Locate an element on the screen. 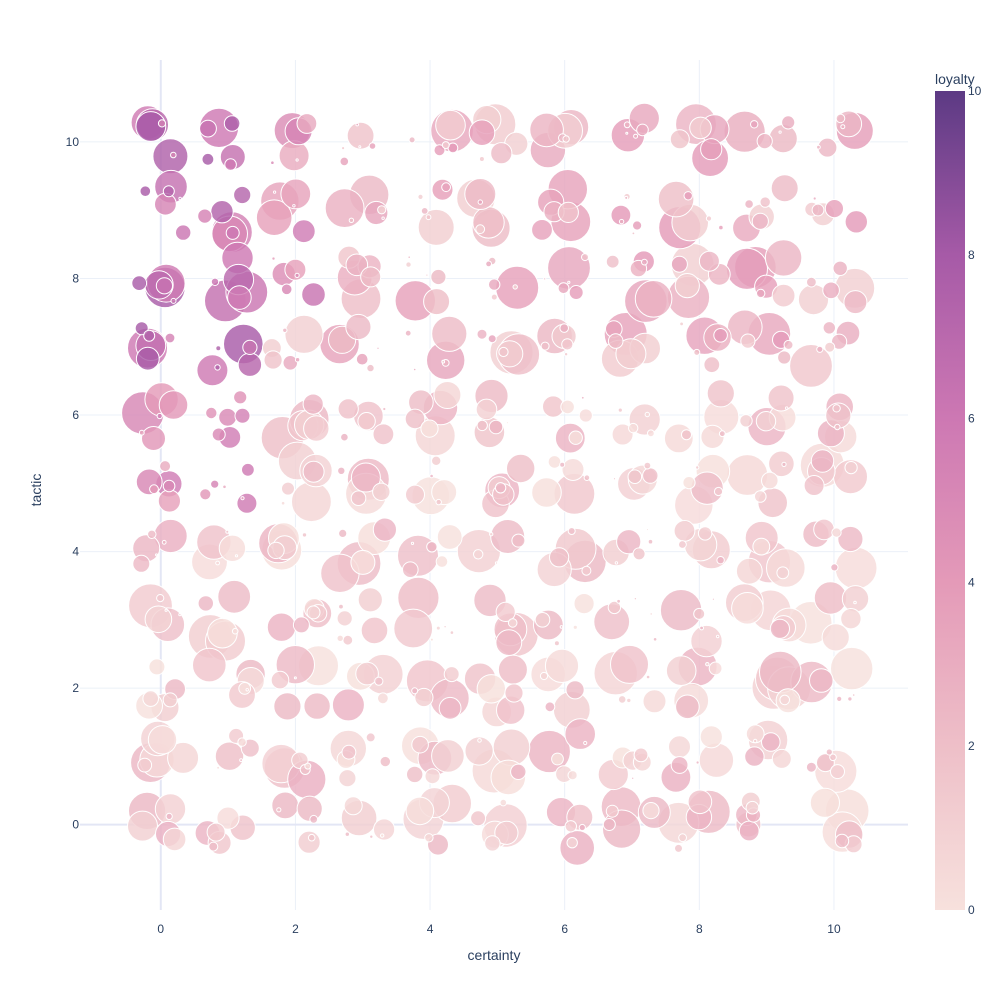 The image size is (1000, 1005). x-tick-label: 8 is located at coordinates (699, 929).